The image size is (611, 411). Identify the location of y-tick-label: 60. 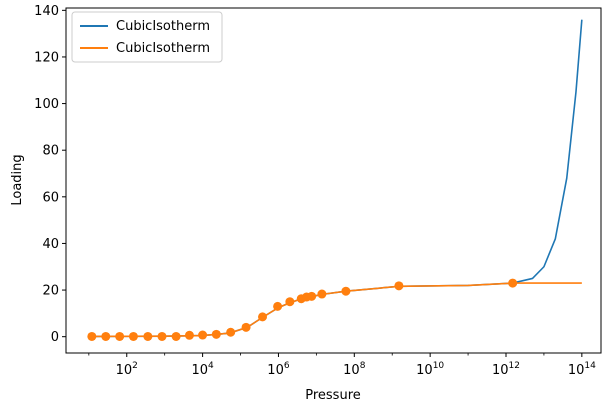
(50, 197).